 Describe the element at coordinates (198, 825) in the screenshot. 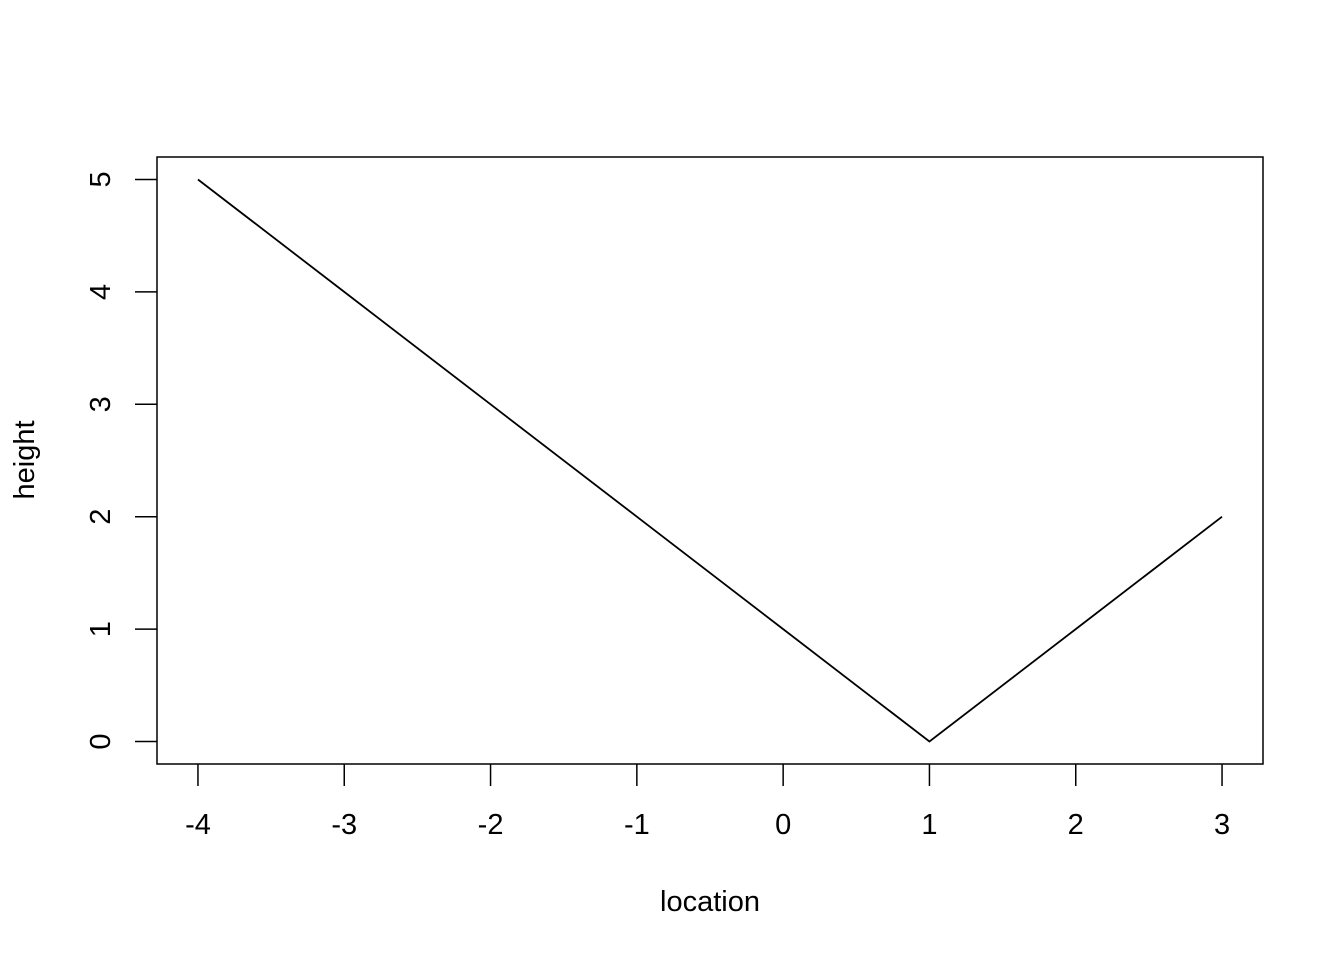

I see `x-tick-label: -4` at that location.